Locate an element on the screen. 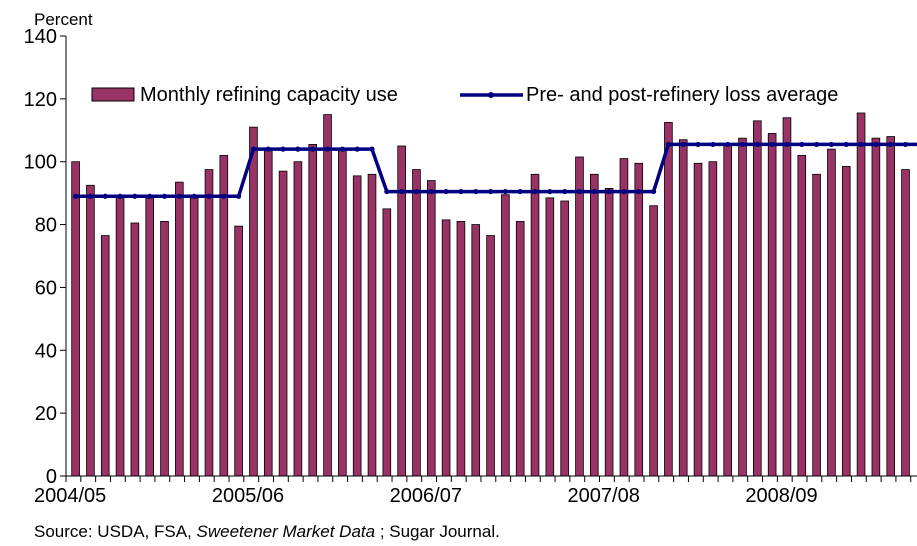 The height and width of the screenshot is (546, 917). y-tick-label: 120 is located at coordinates (40, 100).